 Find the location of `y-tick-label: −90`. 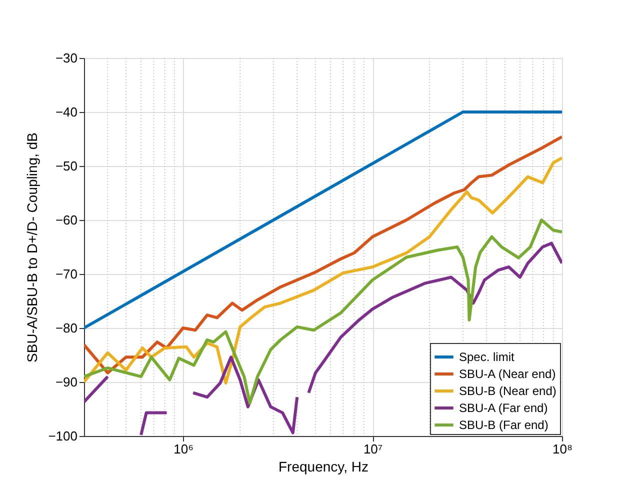

y-tick-label: −90 is located at coordinates (66, 382).